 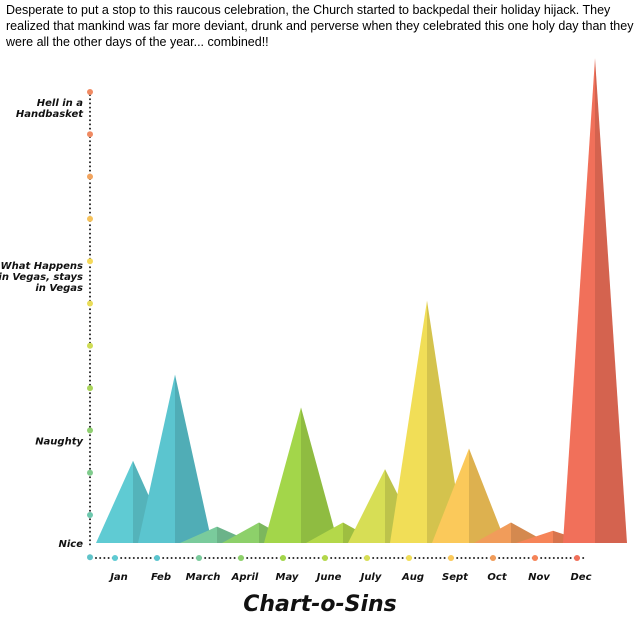 What do you see at coordinates (301, 475) in the screenshot?
I see `peak-may` at bounding box center [301, 475].